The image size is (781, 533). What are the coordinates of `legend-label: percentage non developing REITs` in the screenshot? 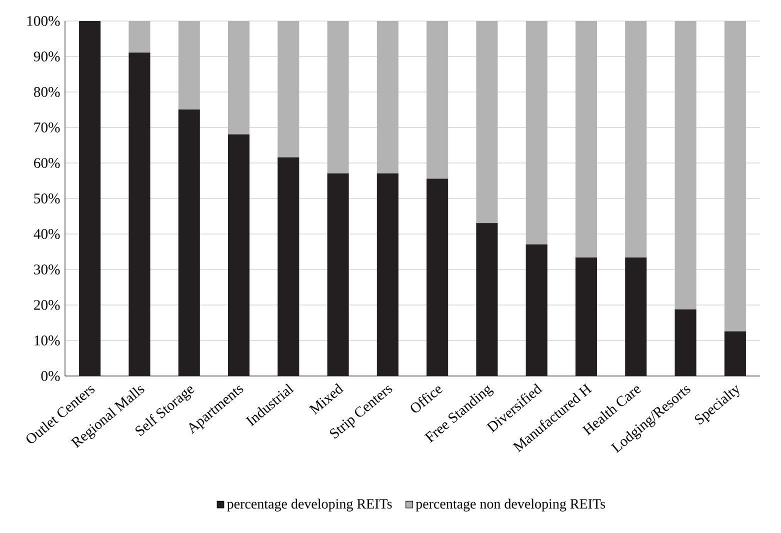 It's located at (511, 505).